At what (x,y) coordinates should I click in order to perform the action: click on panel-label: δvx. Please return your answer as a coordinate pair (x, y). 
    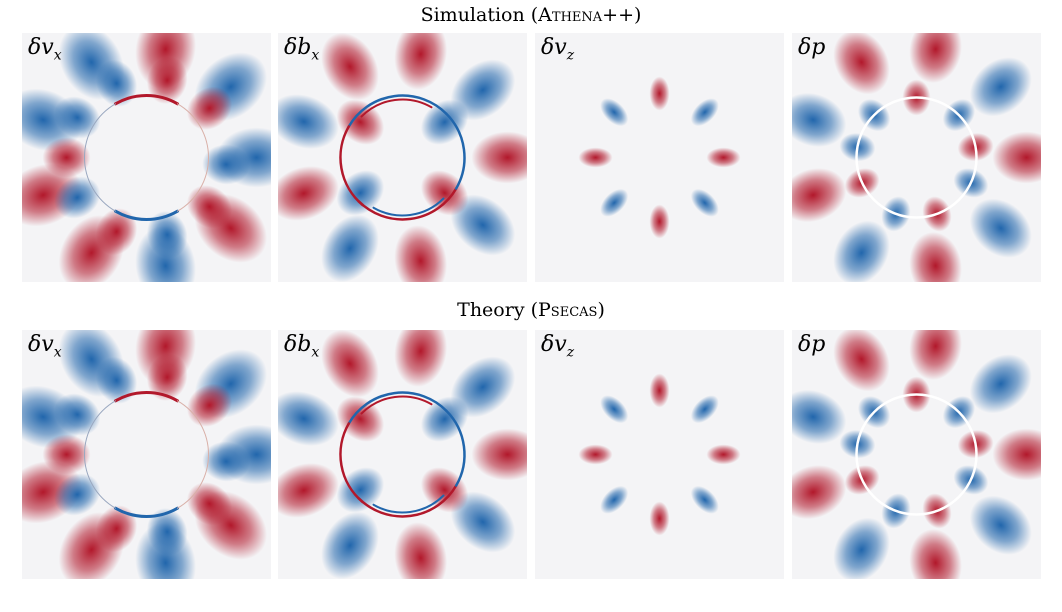
    Looking at the image, I should click on (45, 346).